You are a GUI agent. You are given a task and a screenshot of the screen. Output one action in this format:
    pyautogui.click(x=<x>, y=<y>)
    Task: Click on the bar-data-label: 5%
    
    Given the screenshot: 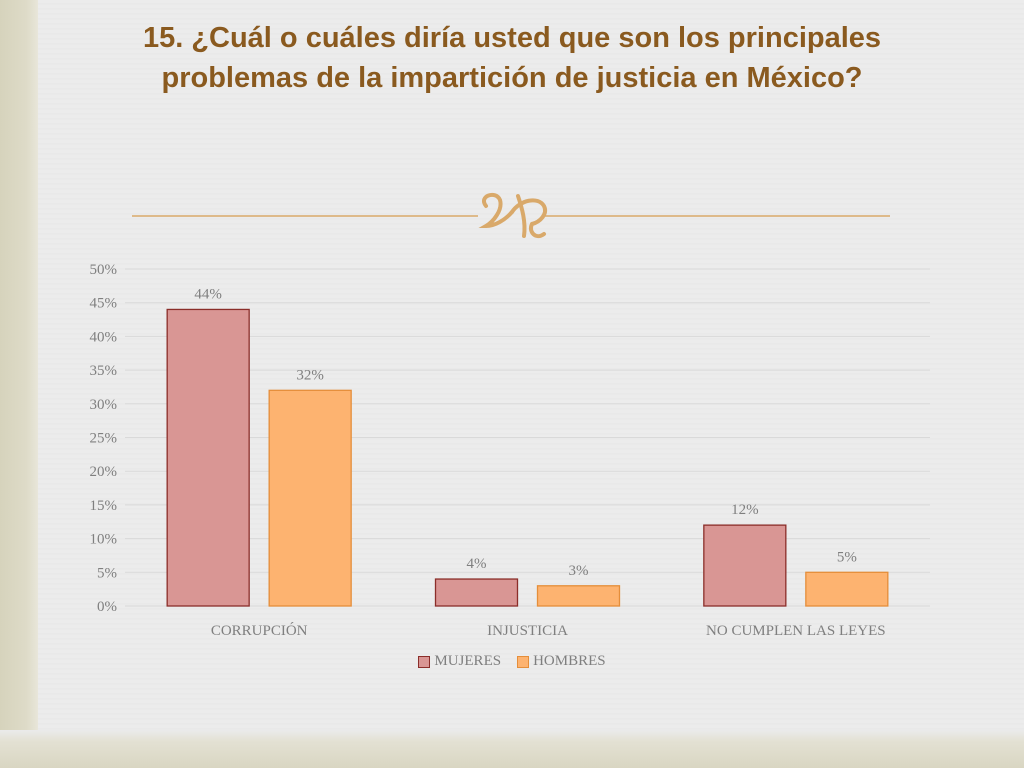 What is the action you would take?
    pyautogui.click(x=847, y=557)
    